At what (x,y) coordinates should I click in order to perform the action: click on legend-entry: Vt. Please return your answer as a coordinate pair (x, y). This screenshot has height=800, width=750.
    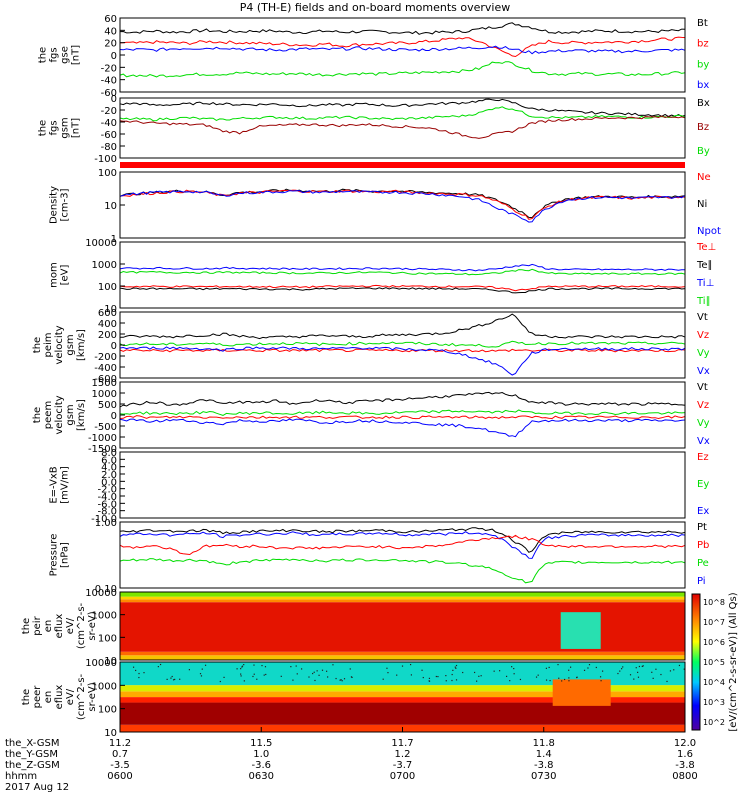
    Looking at the image, I should click on (702, 387).